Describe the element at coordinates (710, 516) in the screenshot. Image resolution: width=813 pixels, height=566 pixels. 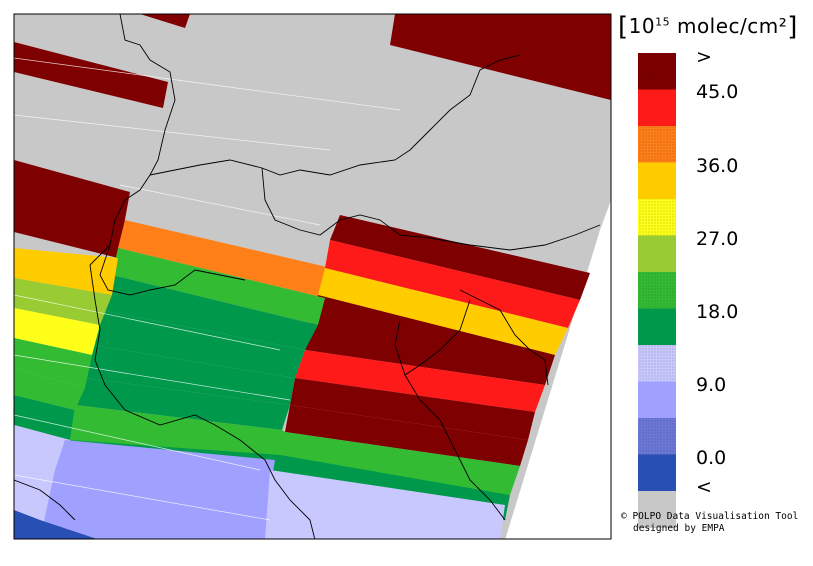
I see `credit-line-1: © POLPO Data Visualisation Tool` at that location.